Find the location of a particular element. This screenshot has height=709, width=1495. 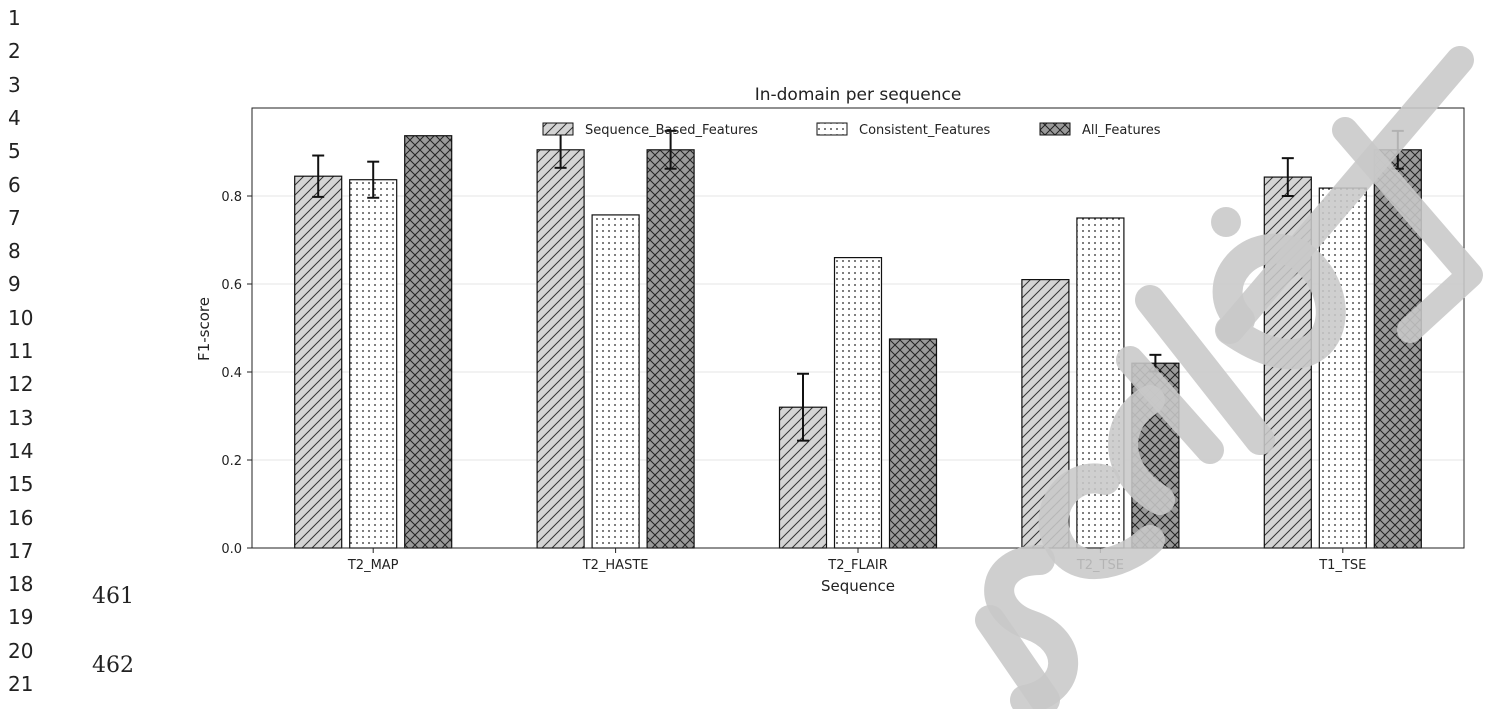

legend-label: Consistent_Features is located at coordinates (924, 130).